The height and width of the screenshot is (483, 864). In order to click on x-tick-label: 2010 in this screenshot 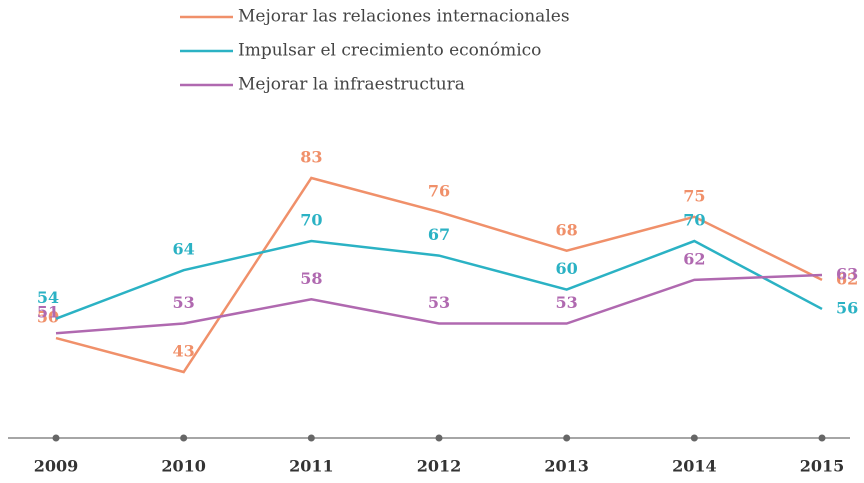, I will do `click(183, 466)`.